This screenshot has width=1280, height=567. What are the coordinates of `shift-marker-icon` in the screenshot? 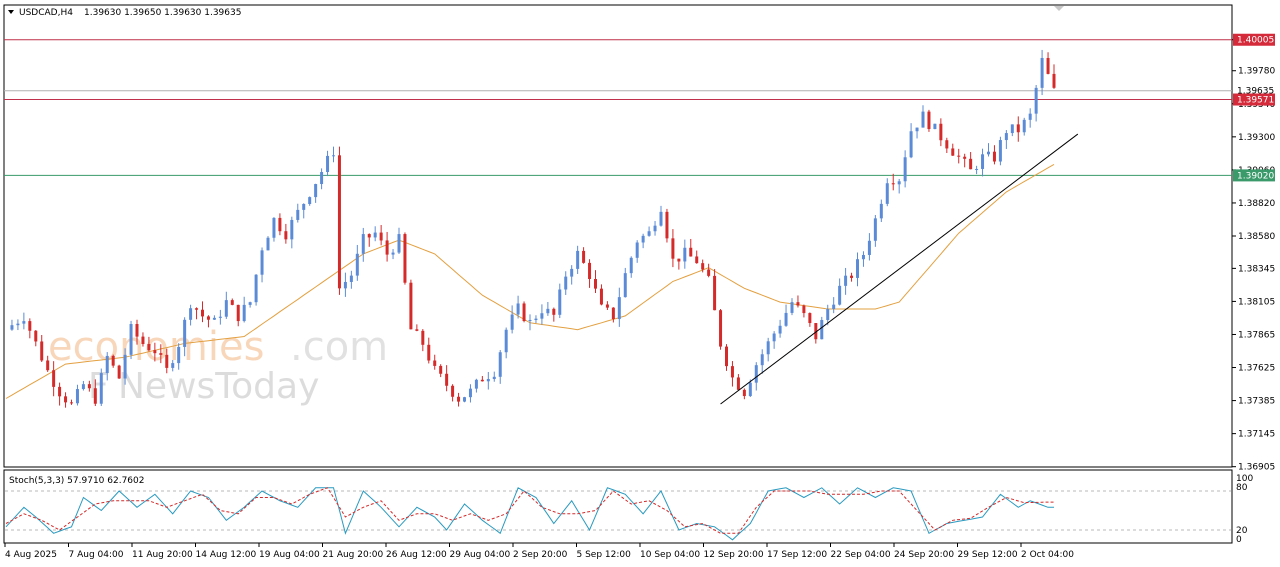 It's located at (1059, 8).